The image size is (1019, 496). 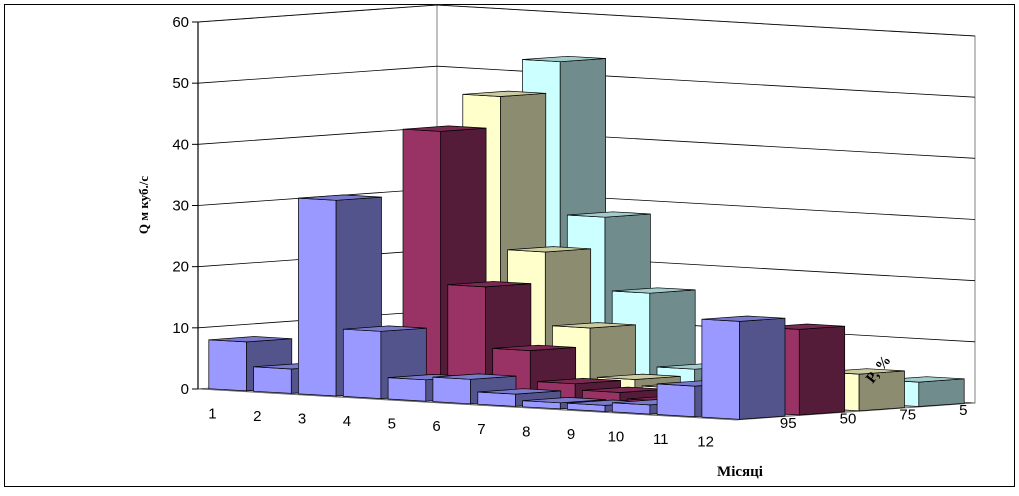 I want to click on y-tick-label: 30, so click(x=180, y=206).